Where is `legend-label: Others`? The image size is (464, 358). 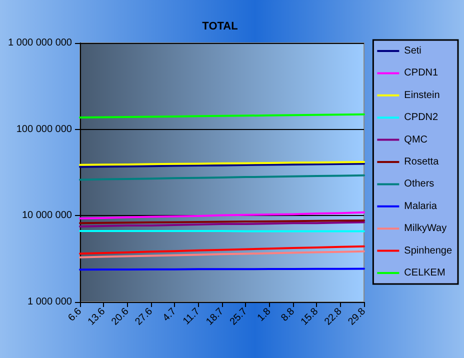
legend-label: Others is located at coordinates (419, 184).